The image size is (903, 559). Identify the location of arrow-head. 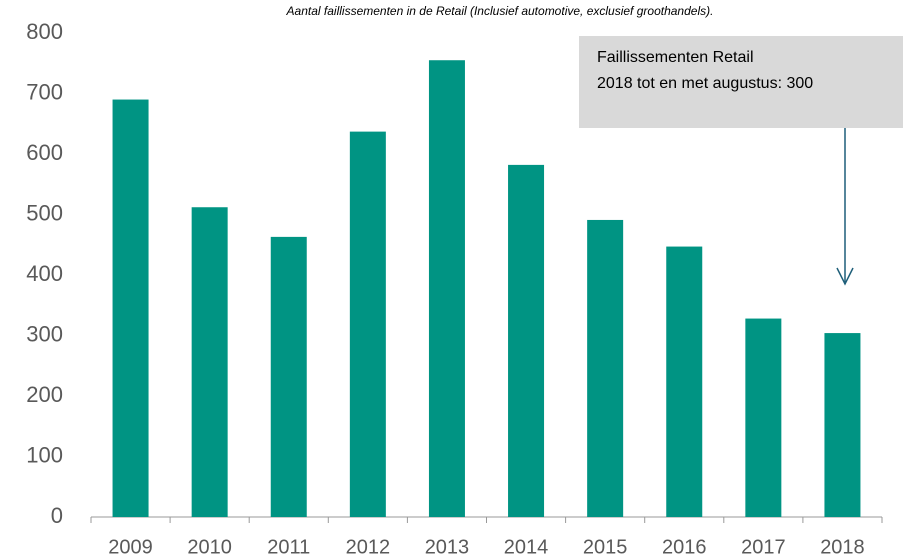
(845, 276).